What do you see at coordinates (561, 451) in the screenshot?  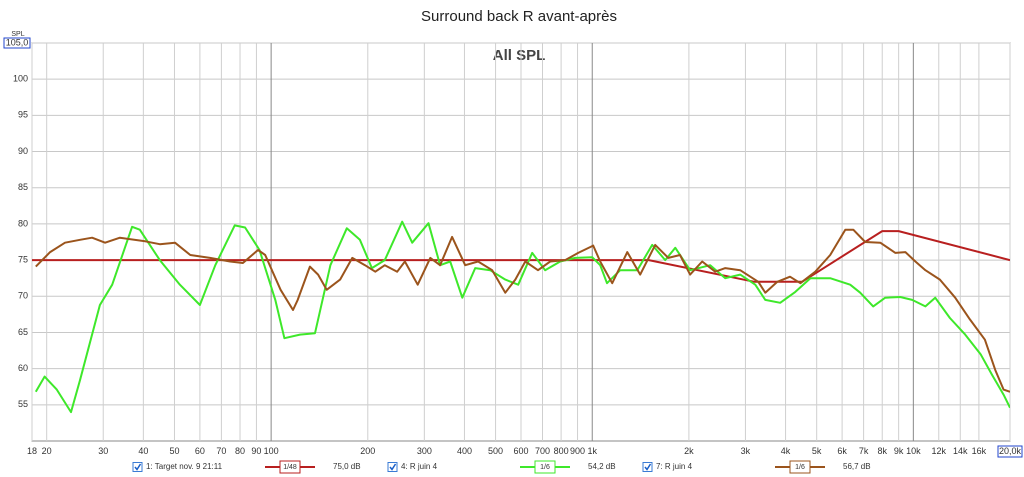 I see `x-tick-label: 800` at bounding box center [561, 451].